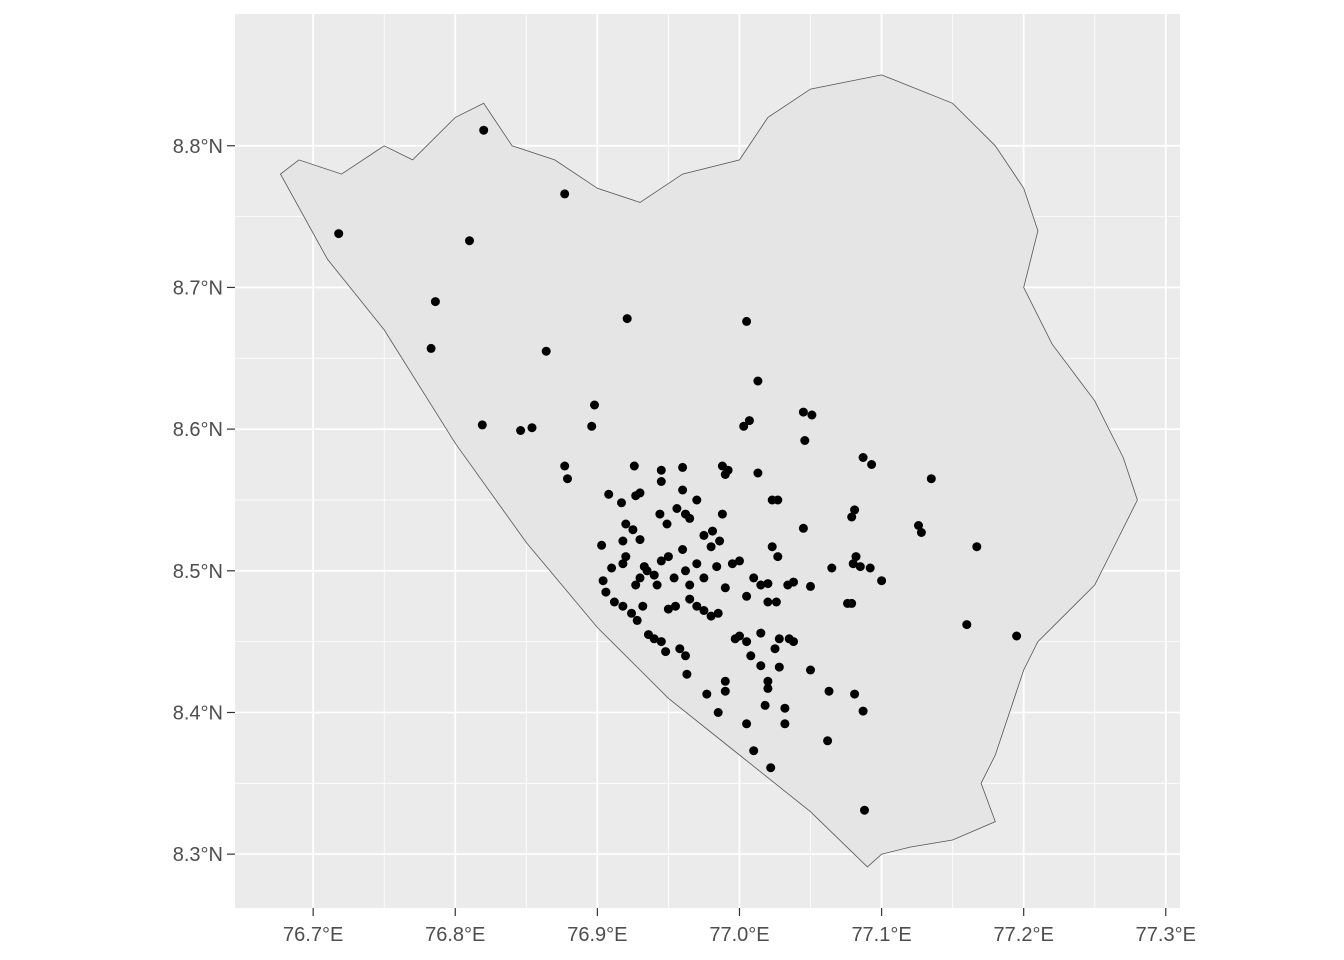 The image size is (1344, 960). What do you see at coordinates (313, 935) in the screenshot?
I see `x-tick-label: 76.7°E` at bounding box center [313, 935].